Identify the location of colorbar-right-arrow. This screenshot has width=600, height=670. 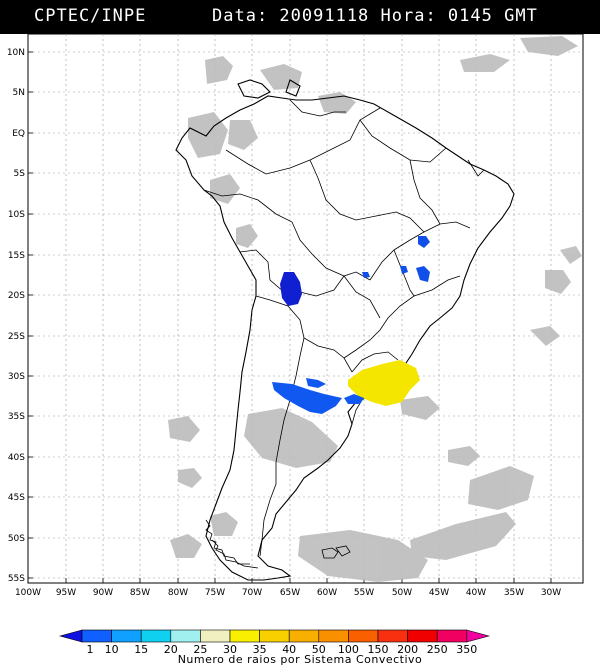
(478, 636).